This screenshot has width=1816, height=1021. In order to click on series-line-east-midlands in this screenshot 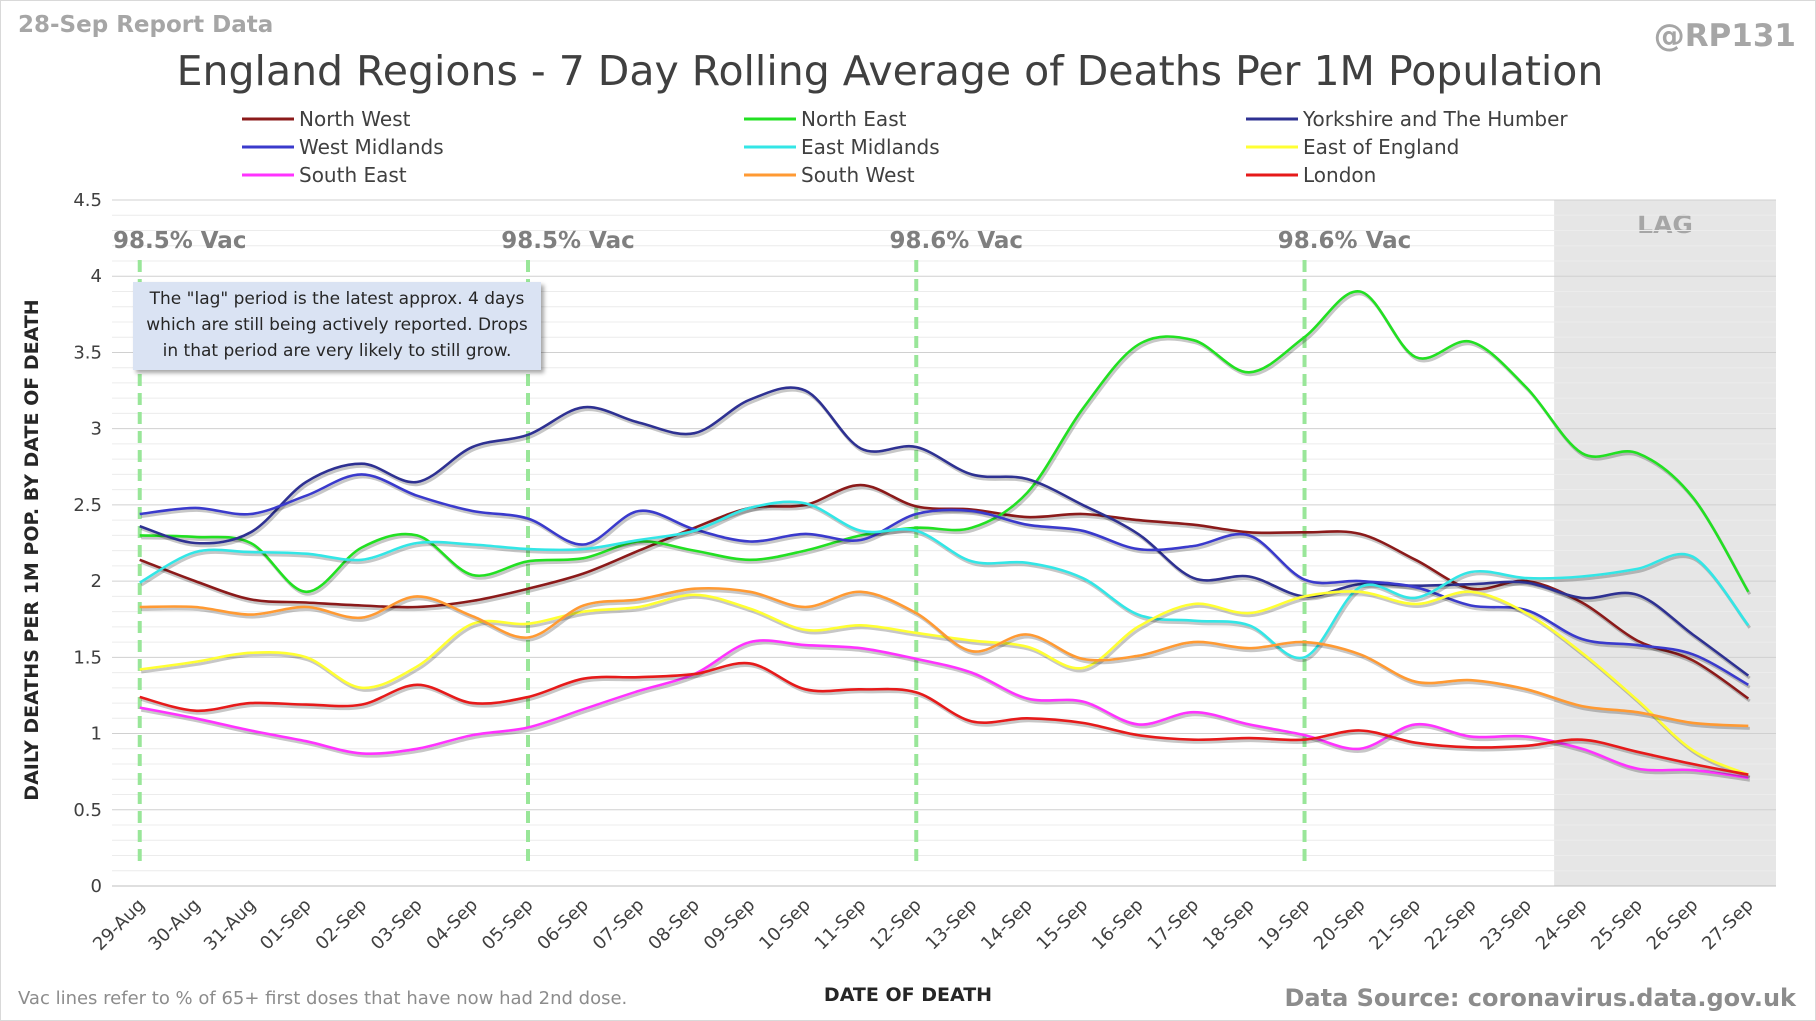, I will do `click(944, 580)`.